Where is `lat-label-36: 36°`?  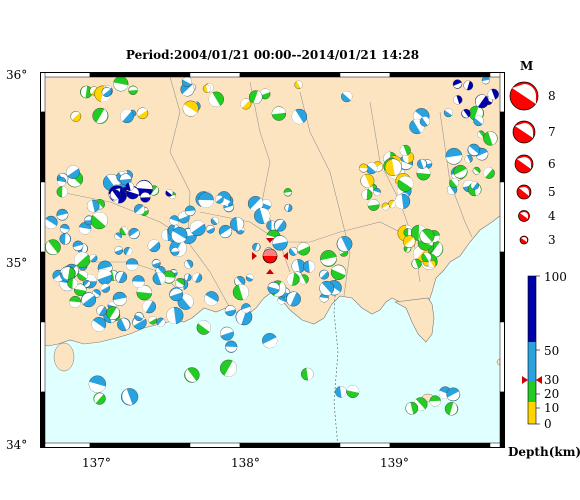 lat-label-36: 36° is located at coordinates (17, 75).